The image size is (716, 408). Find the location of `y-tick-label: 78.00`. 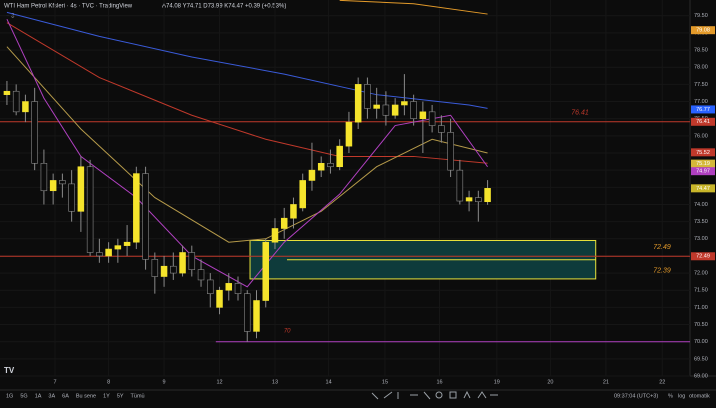

y-tick-label: 78.00 is located at coordinates (701, 68).